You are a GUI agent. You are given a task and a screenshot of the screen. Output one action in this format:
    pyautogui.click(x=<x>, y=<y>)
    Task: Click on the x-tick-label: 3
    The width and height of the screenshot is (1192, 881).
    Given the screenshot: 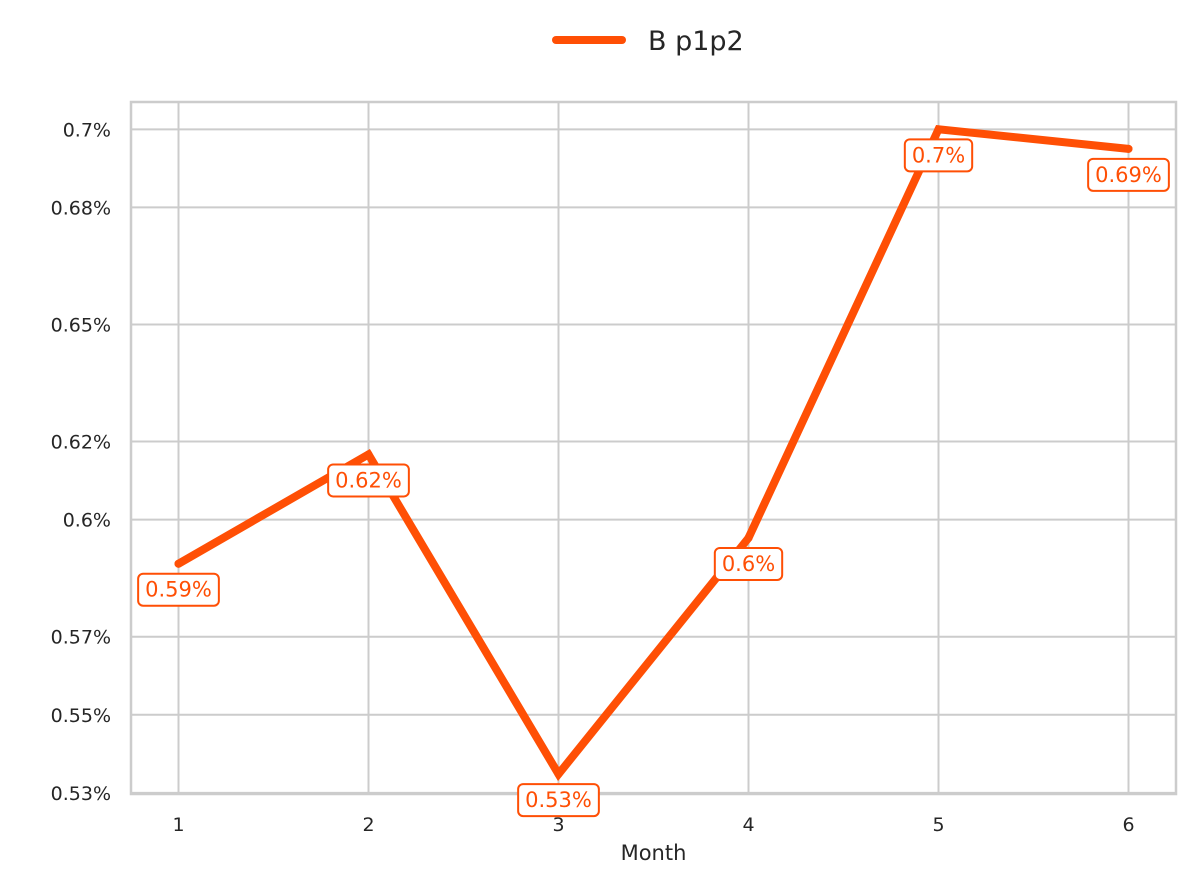 What is the action you would take?
    pyautogui.click(x=558, y=825)
    